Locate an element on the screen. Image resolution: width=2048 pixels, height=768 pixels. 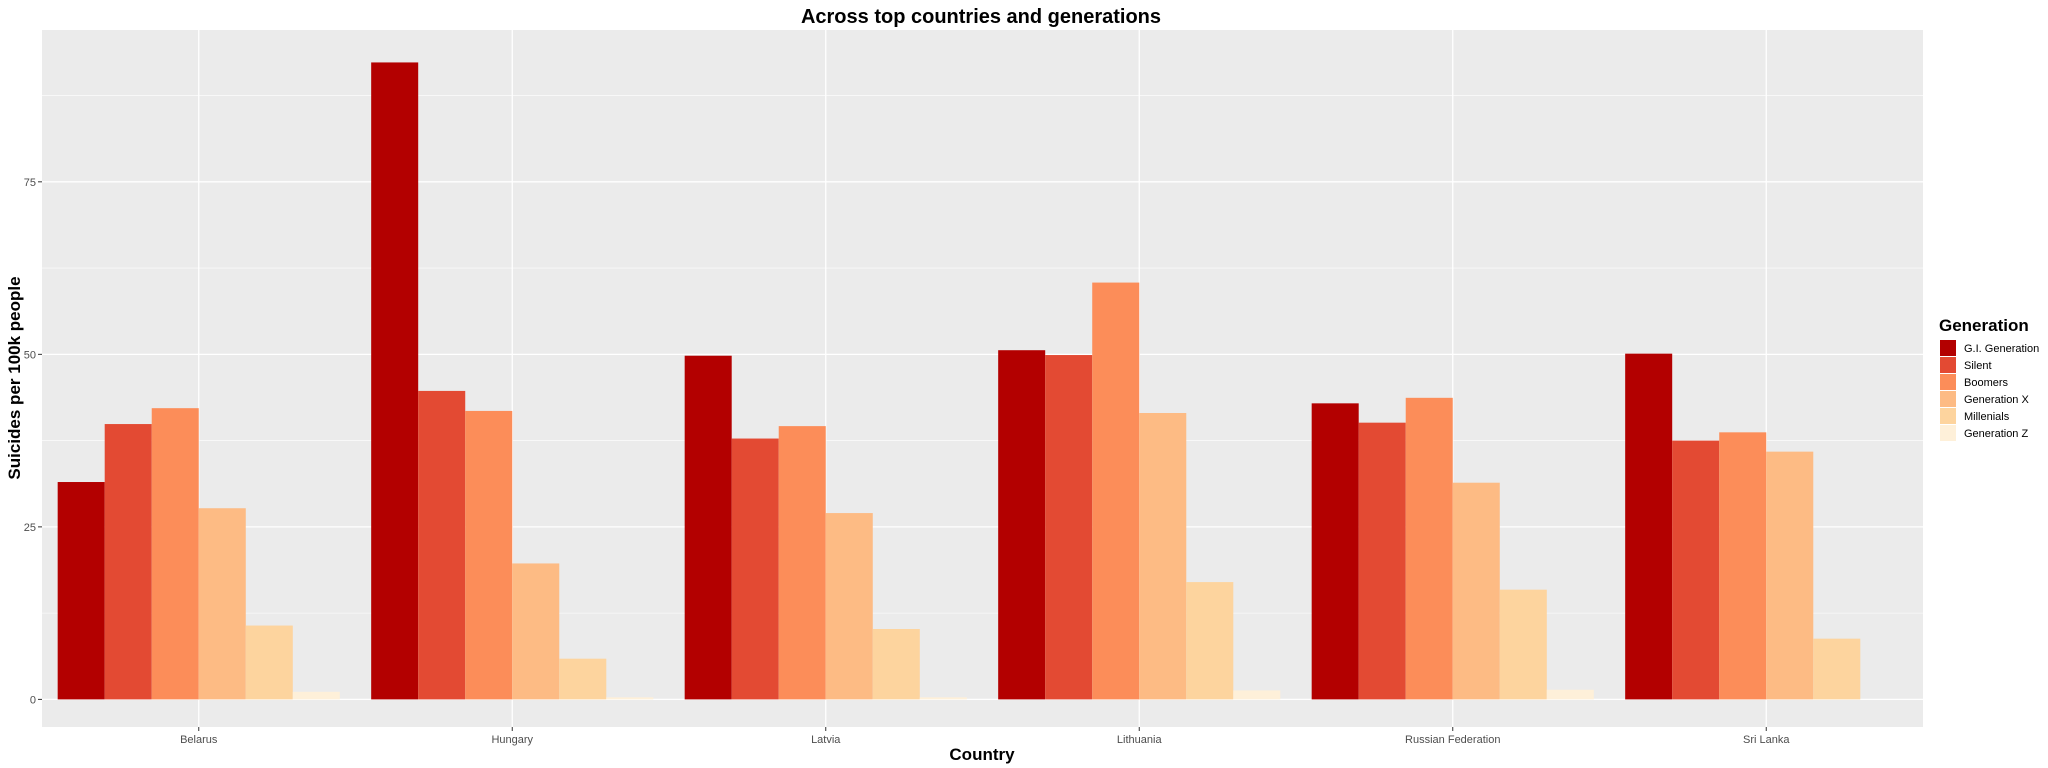
legend-title: Generation is located at coordinates (1984, 325).